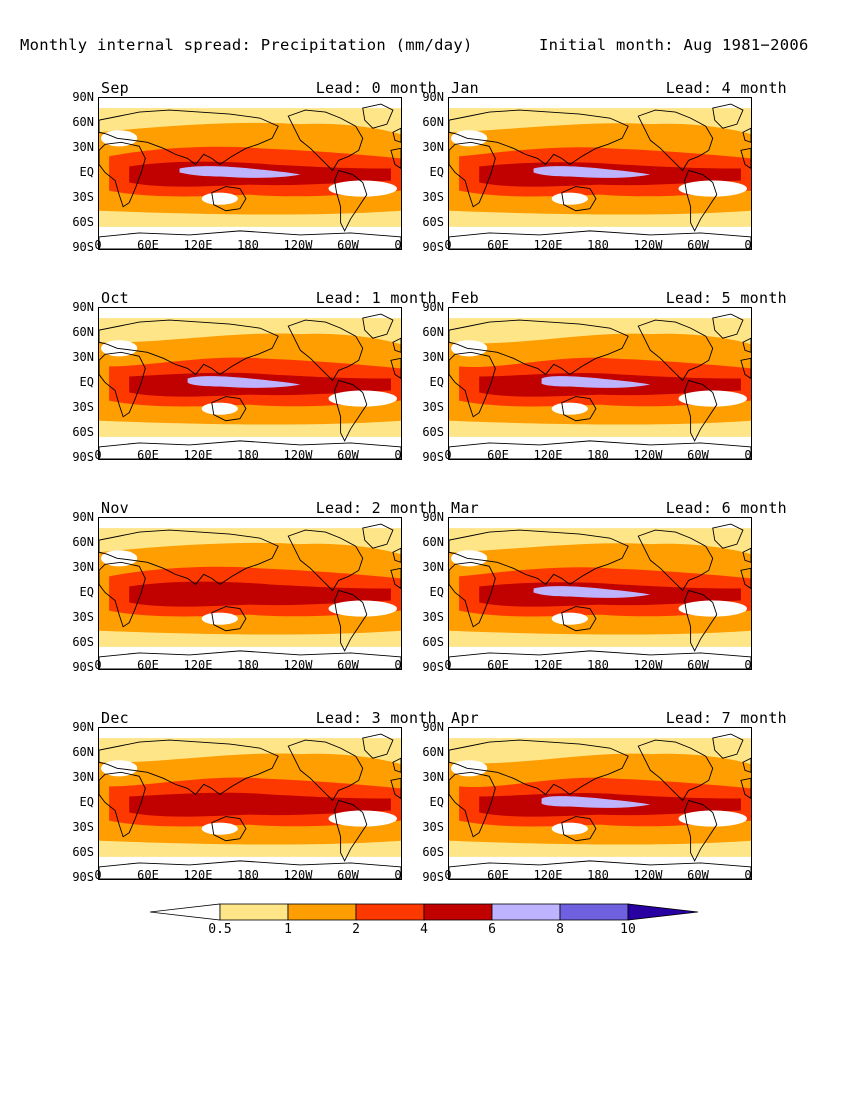  I want to click on colorbar-tick-label: 10, so click(628, 929).